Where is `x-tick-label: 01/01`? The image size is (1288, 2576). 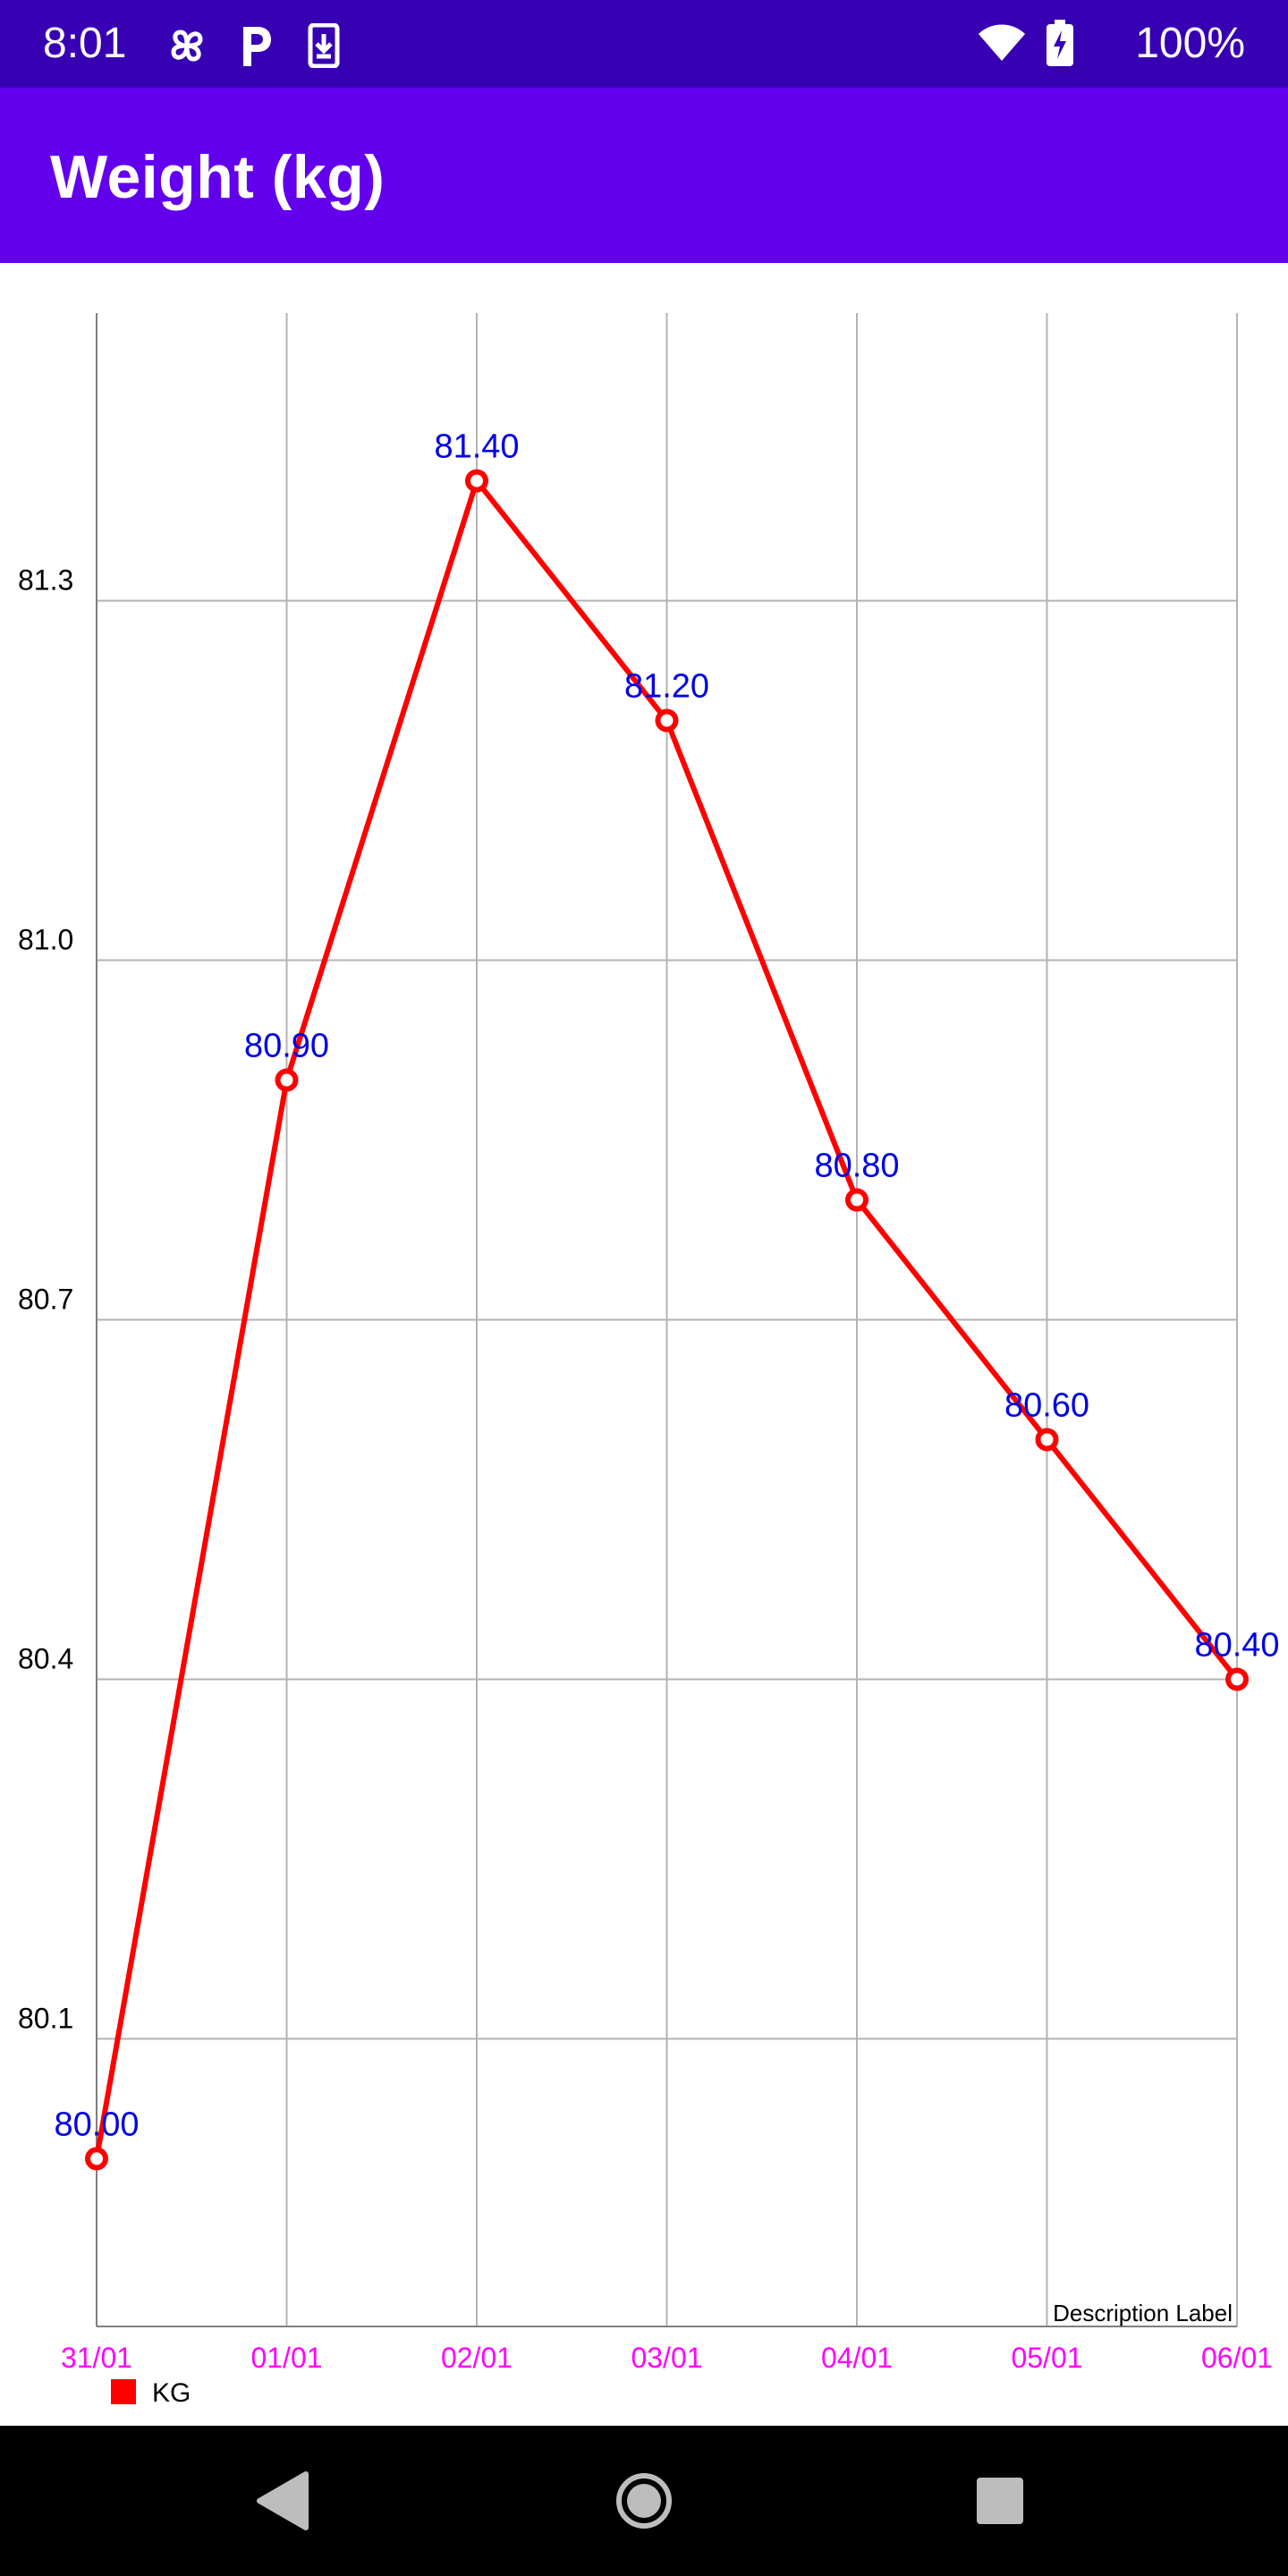
x-tick-label: 01/01 is located at coordinates (286, 2358).